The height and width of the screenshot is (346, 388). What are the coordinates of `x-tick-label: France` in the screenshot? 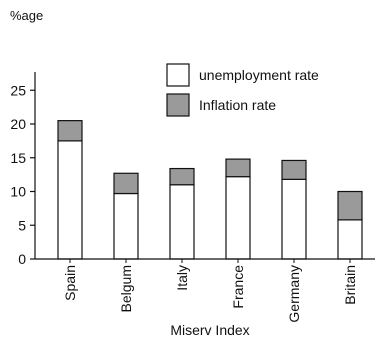 It's located at (238, 287).